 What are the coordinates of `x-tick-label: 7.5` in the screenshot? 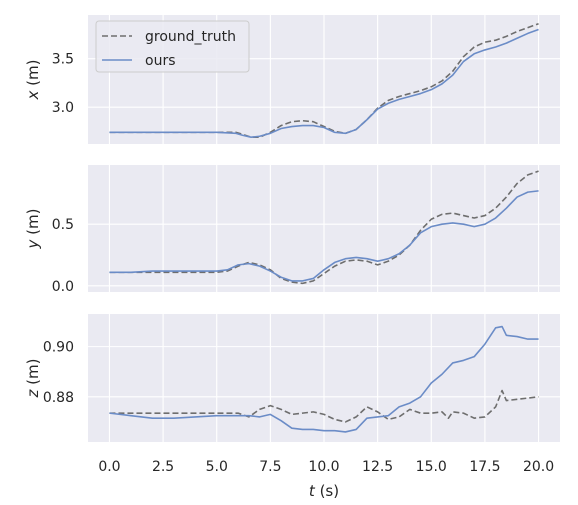 It's located at (270, 467).